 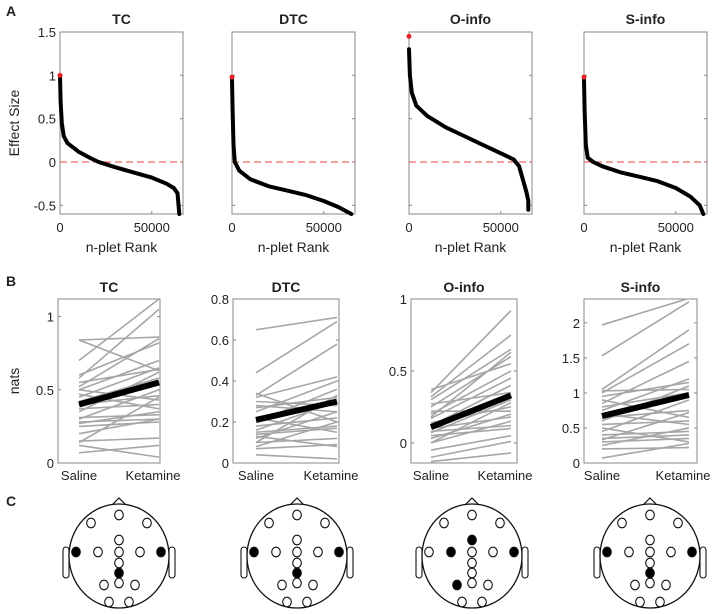 What do you see at coordinates (469, 133) in the screenshot?
I see `effect-size-subplot-2: O-info 0 50000 n-plet Rank` at bounding box center [469, 133].